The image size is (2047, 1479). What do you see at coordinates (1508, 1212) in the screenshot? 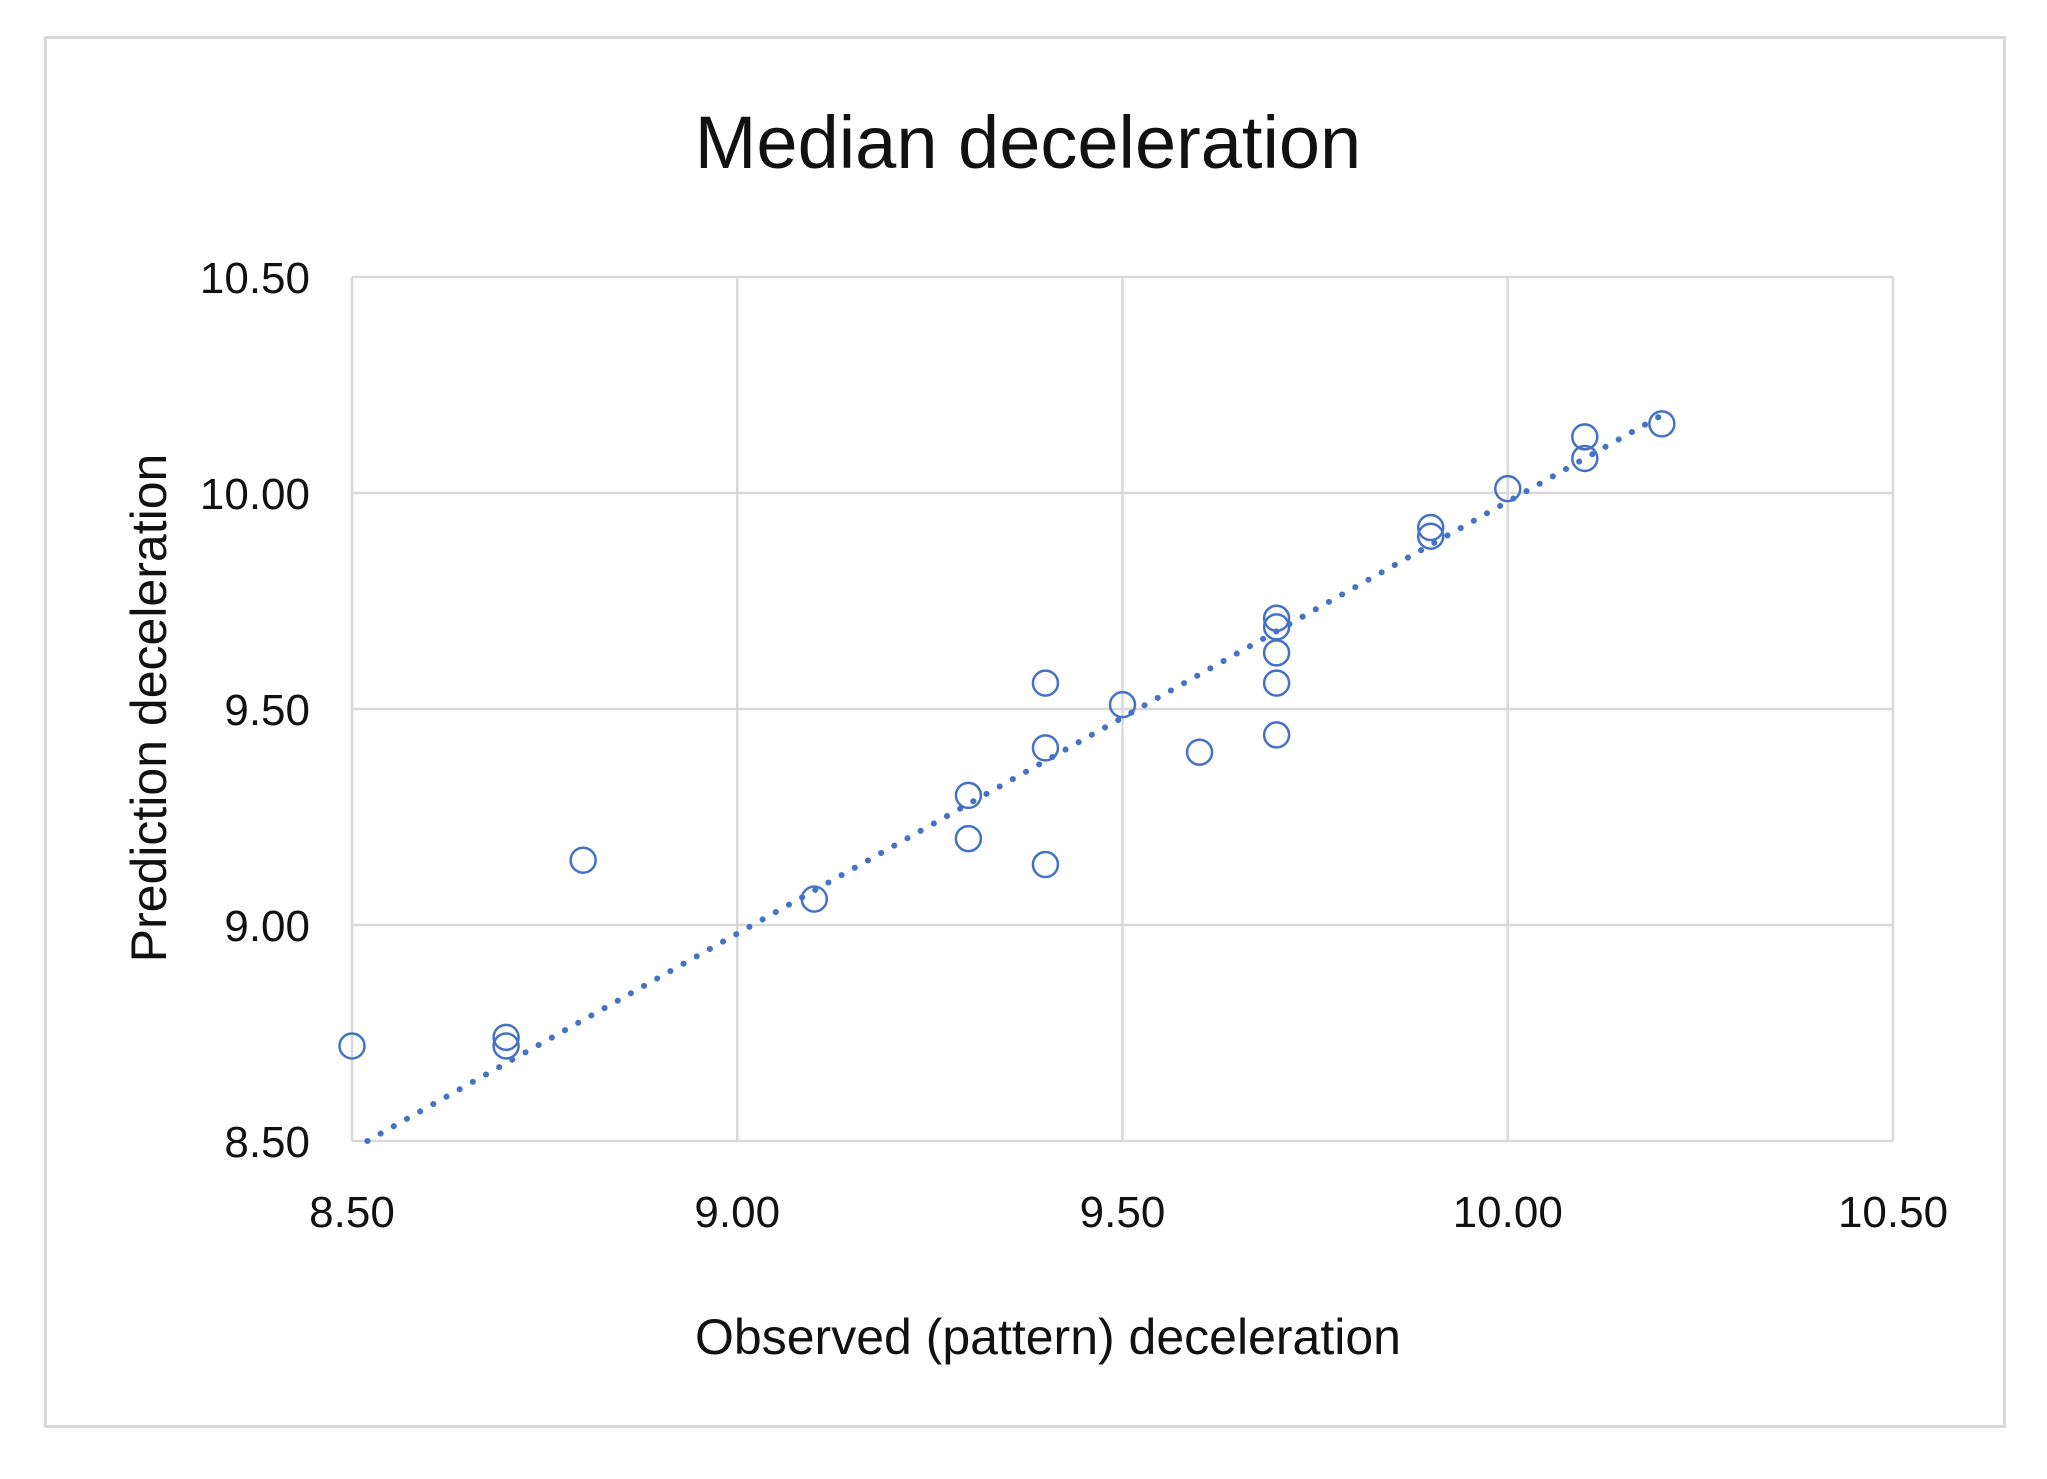
I see `x-tick-label: 10.00` at bounding box center [1508, 1212].